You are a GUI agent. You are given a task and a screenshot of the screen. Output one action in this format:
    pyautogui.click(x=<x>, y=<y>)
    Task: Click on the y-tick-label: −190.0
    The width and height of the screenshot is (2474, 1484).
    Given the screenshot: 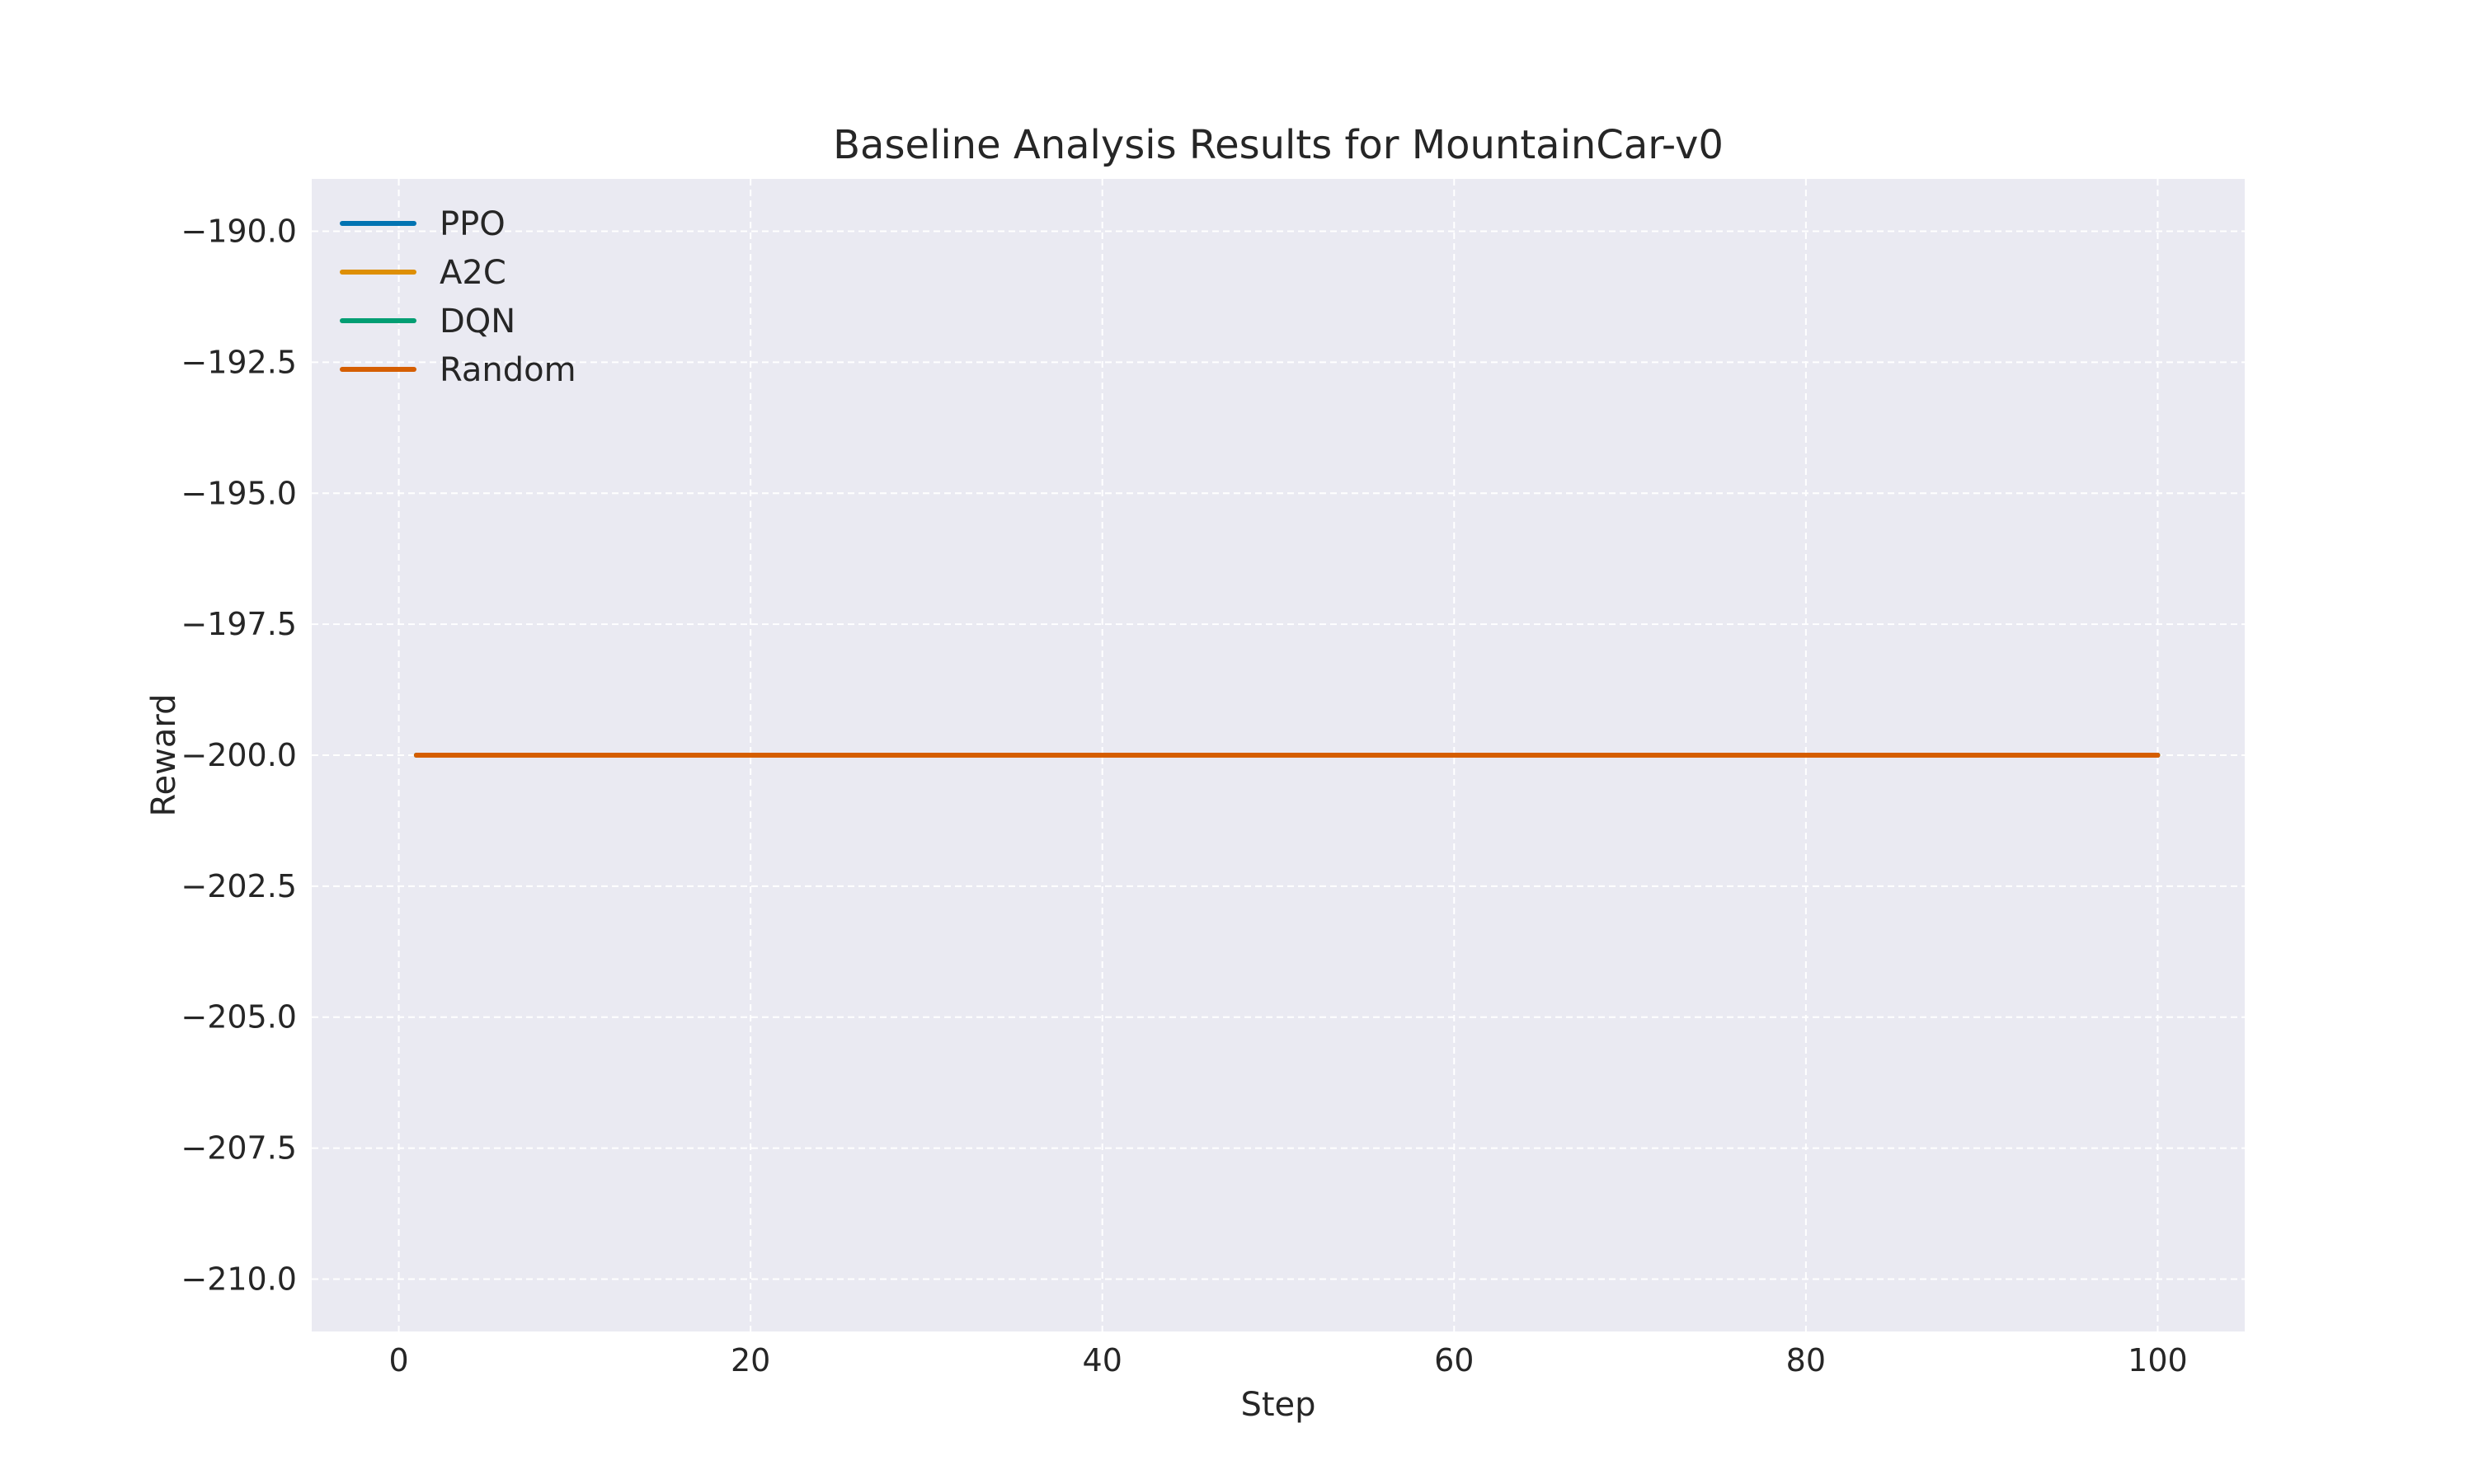 What is the action you would take?
    pyautogui.click(x=239, y=232)
    